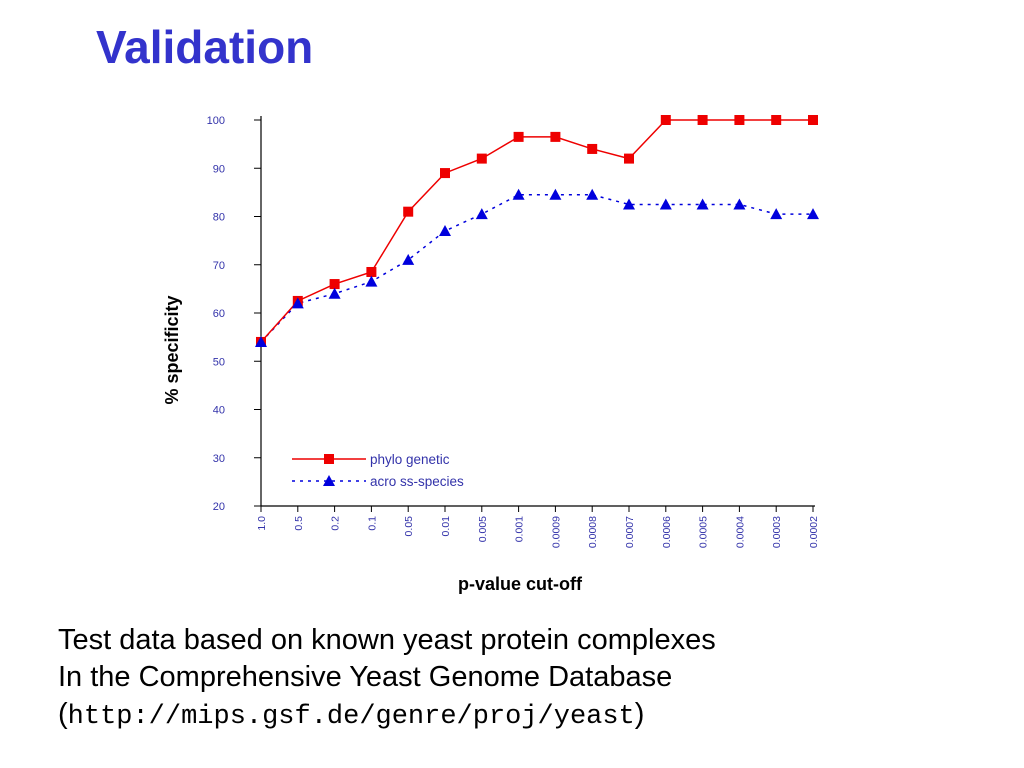 The image size is (1024, 768). I want to click on x-tick-label: 0.0009, so click(556, 532).